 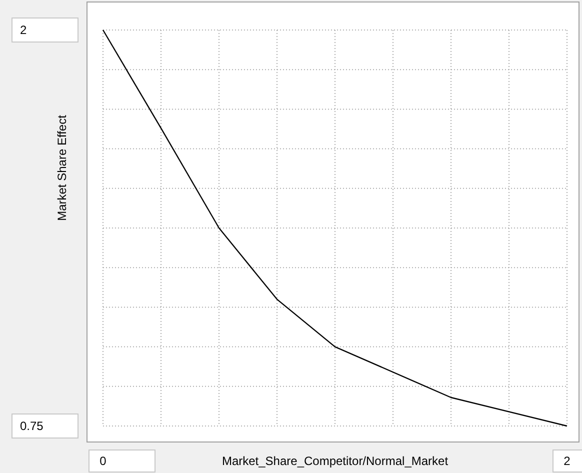 I want to click on x-tick-label: 0, so click(x=103, y=461).